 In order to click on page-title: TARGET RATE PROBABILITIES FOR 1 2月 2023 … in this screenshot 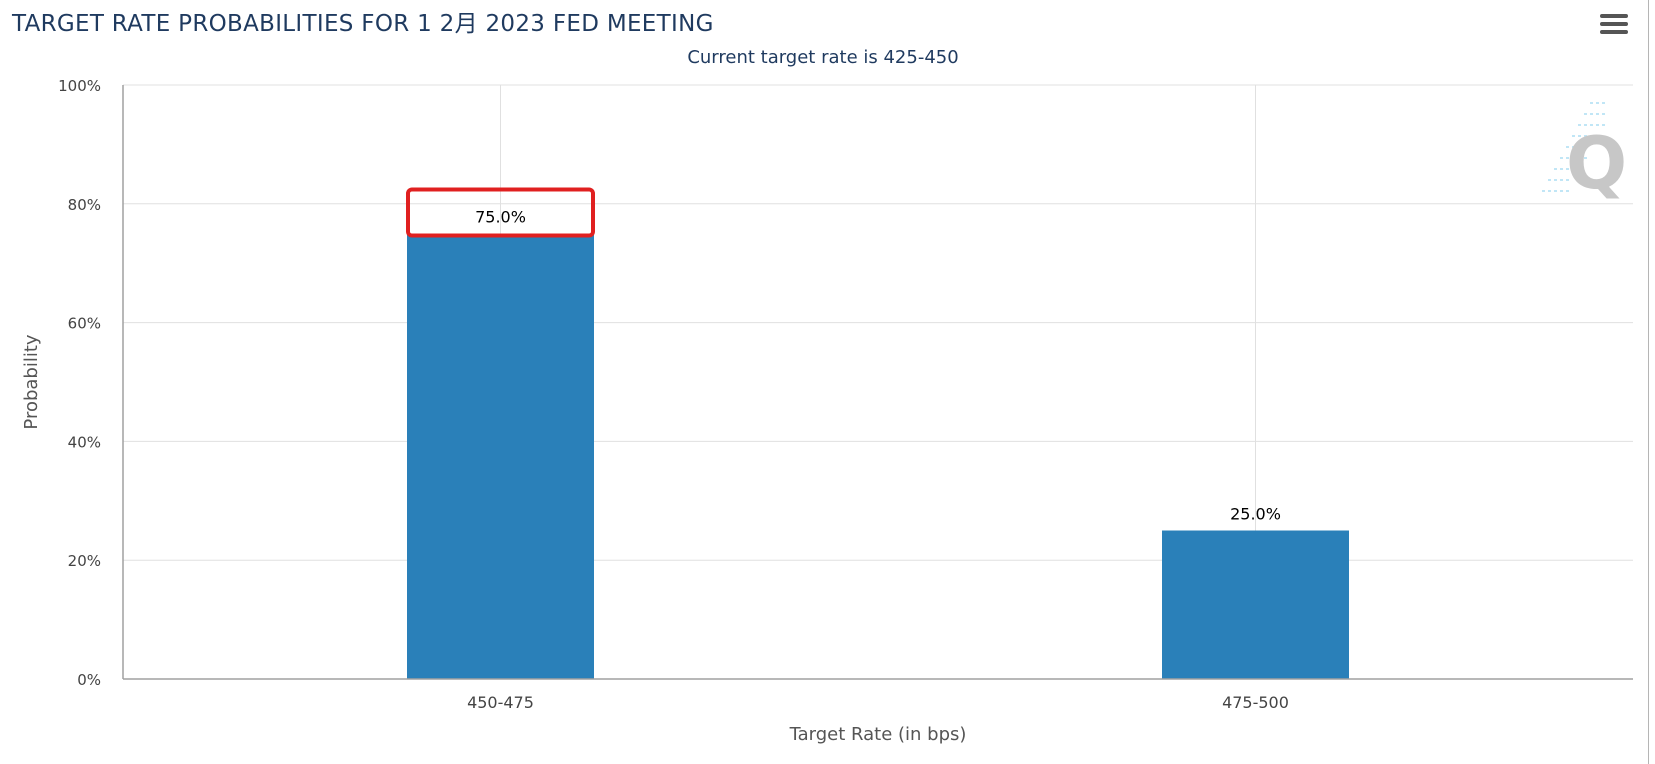, I will do `click(363, 24)`.